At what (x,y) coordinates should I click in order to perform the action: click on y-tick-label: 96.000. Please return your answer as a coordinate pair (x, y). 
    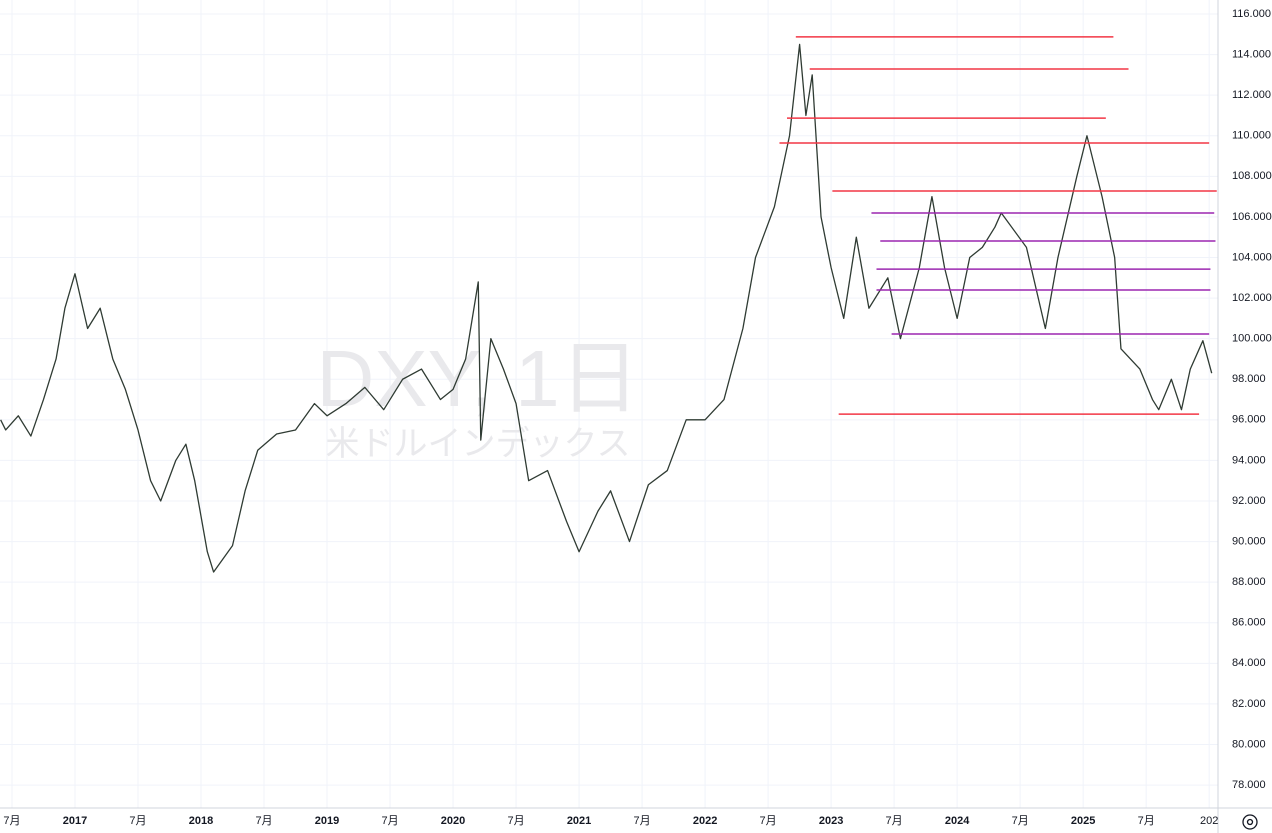
    Looking at the image, I should click on (1249, 420).